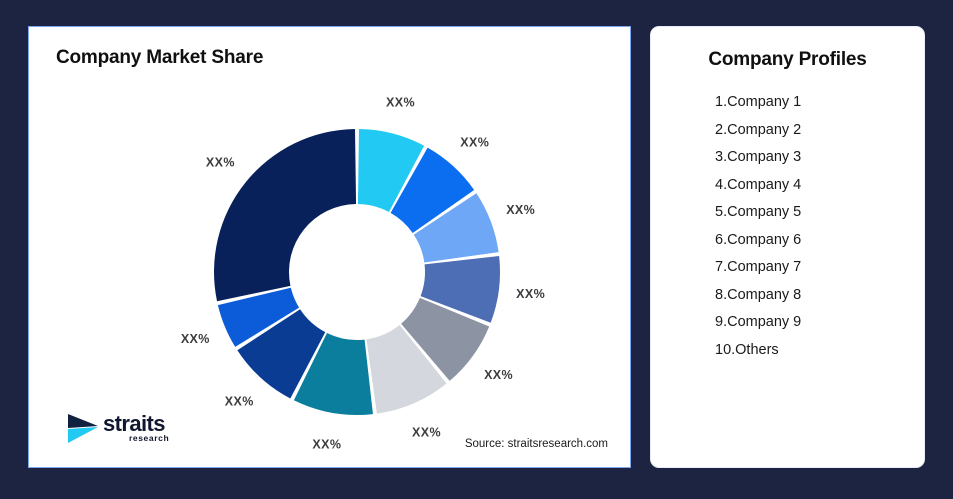  I want to click on company-profiles-title: Company Profiles, so click(787, 59).